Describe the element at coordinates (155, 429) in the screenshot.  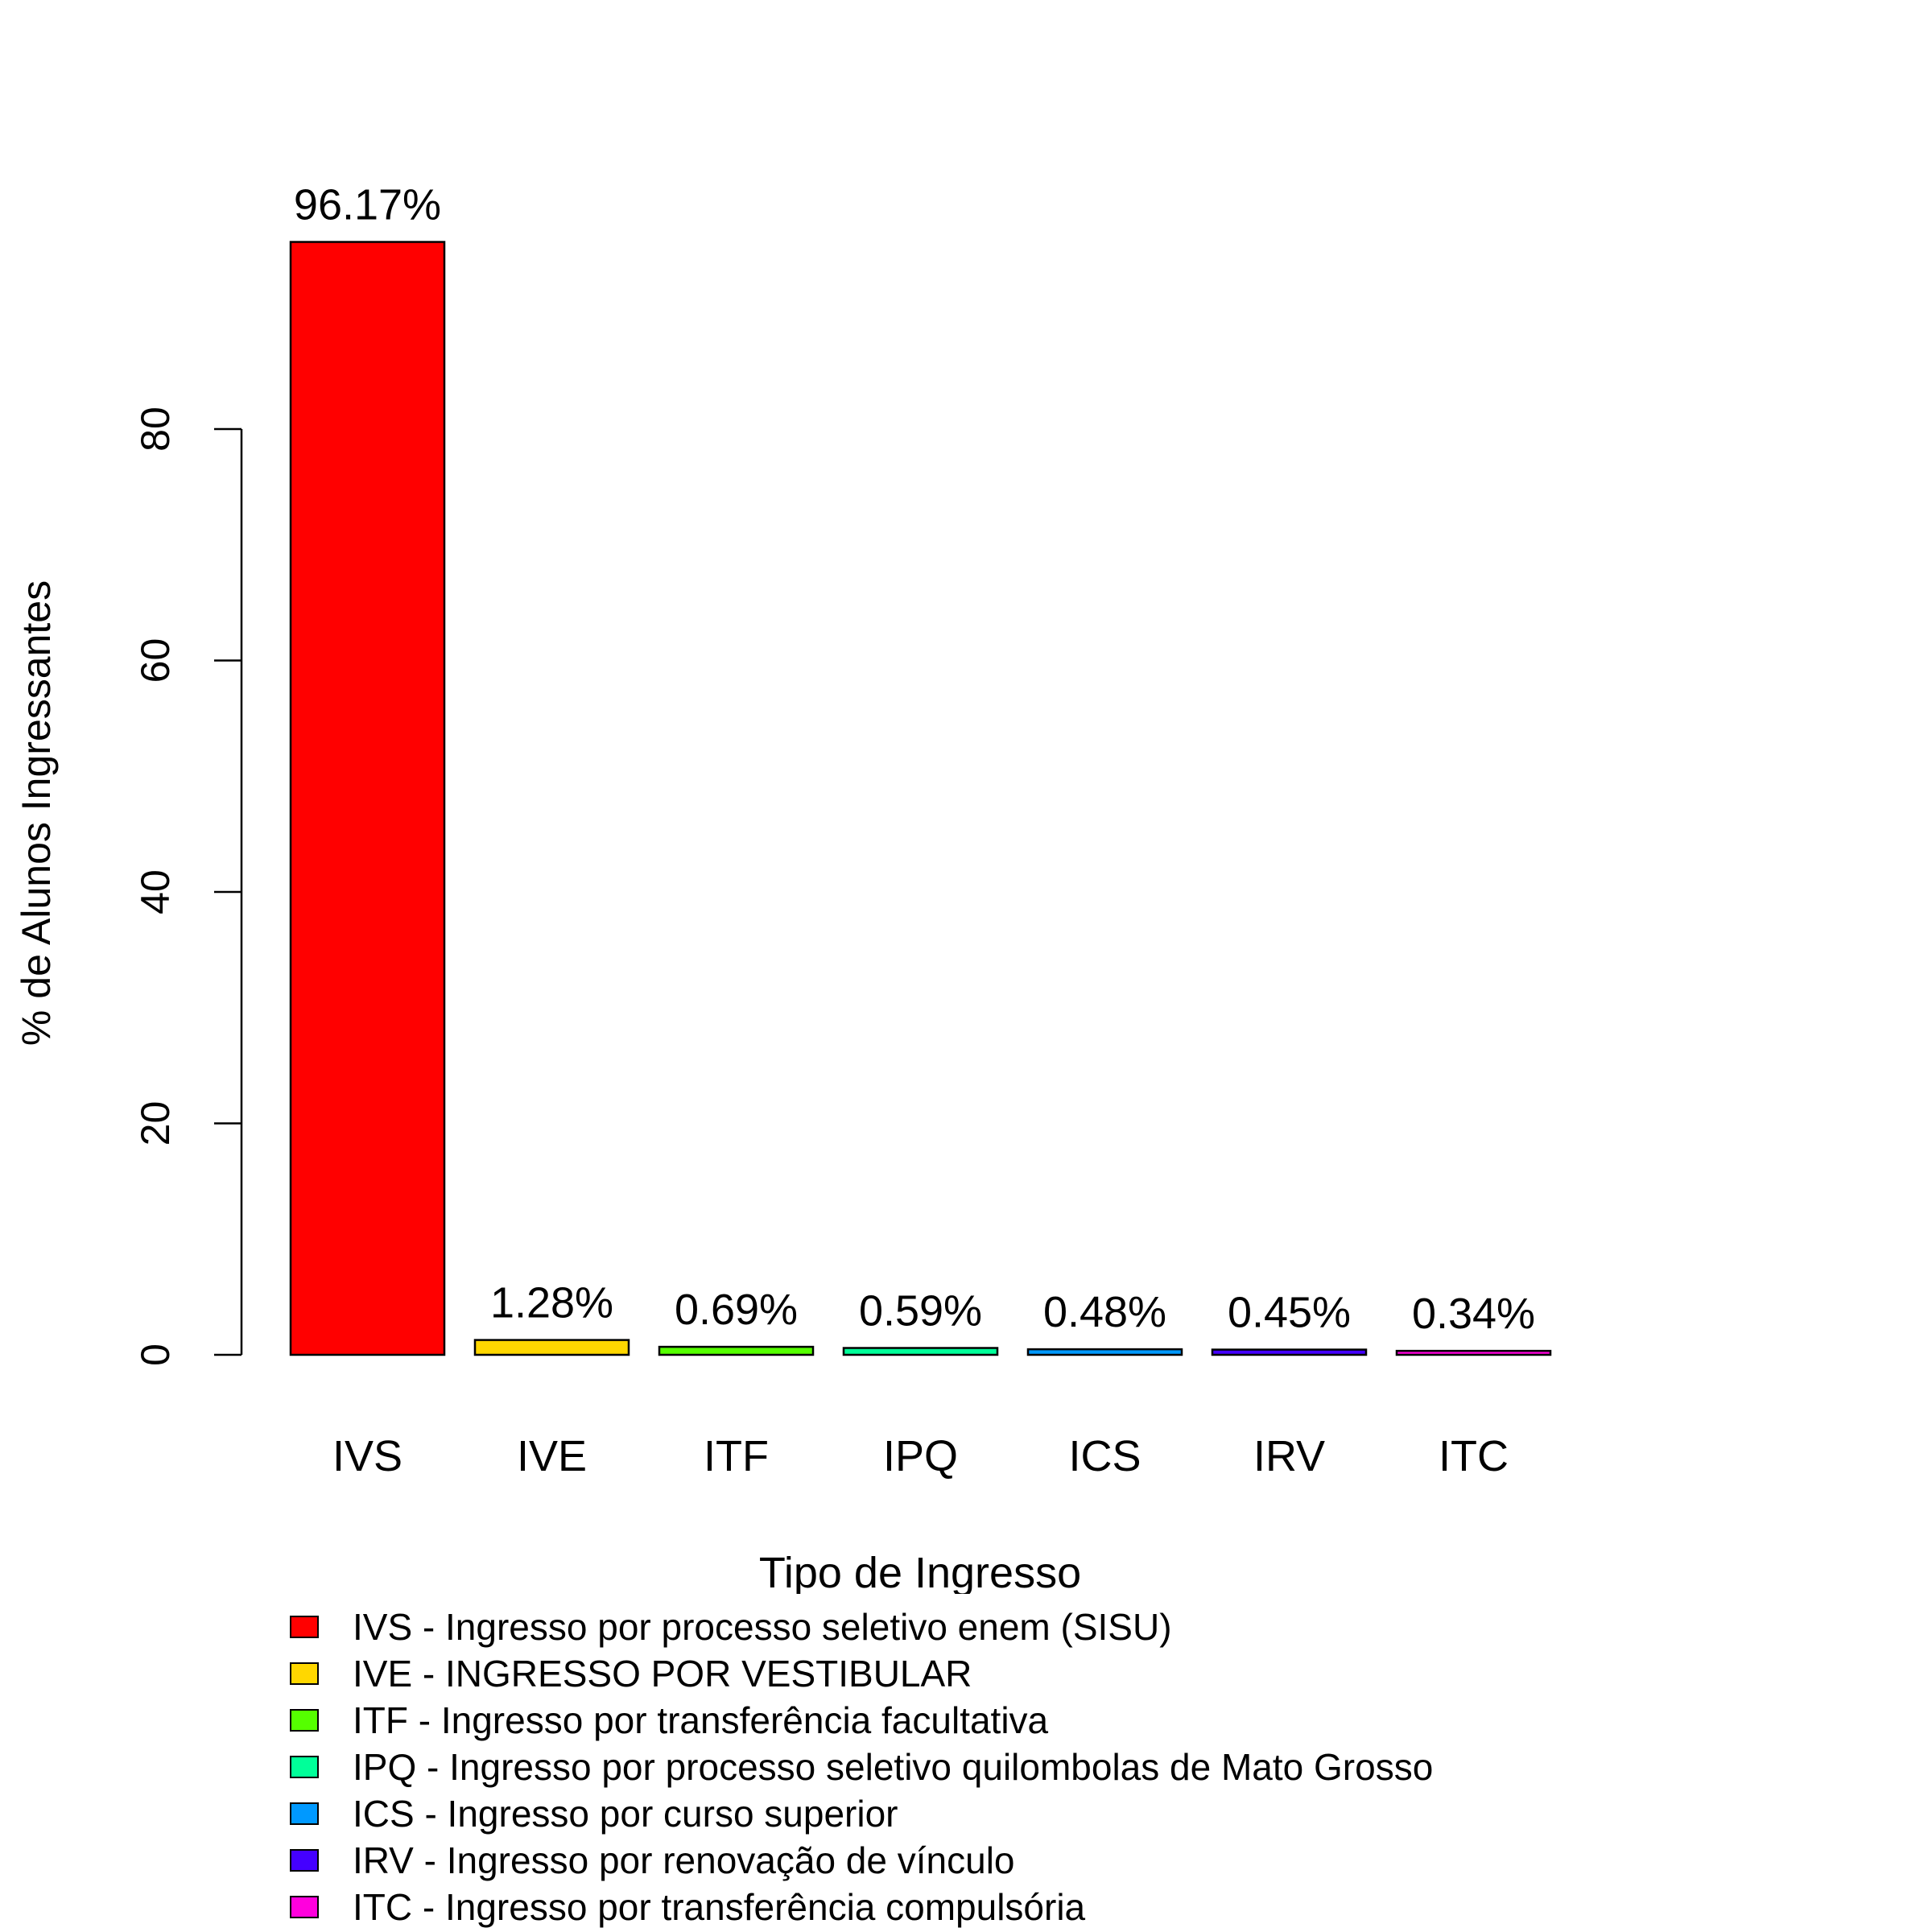
I see `y-tick-label: 80` at that location.